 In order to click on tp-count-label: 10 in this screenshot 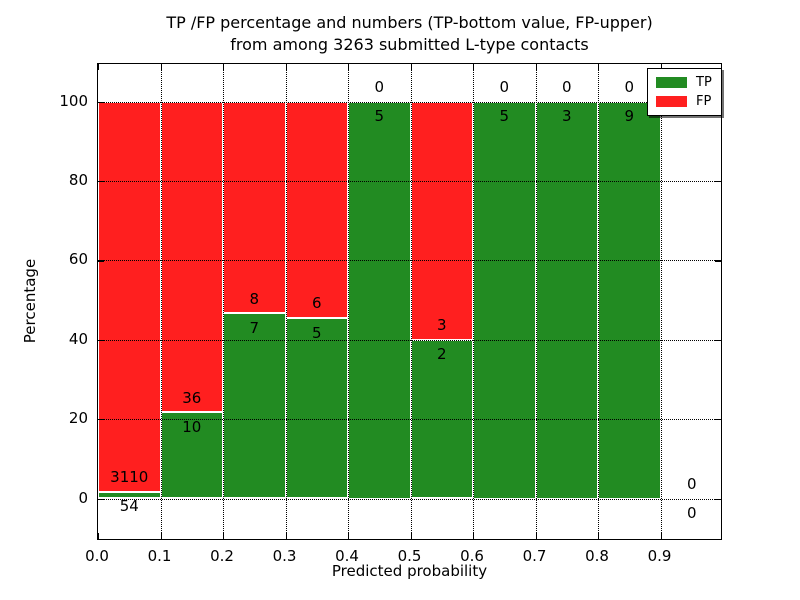, I will do `click(192, 426)`.